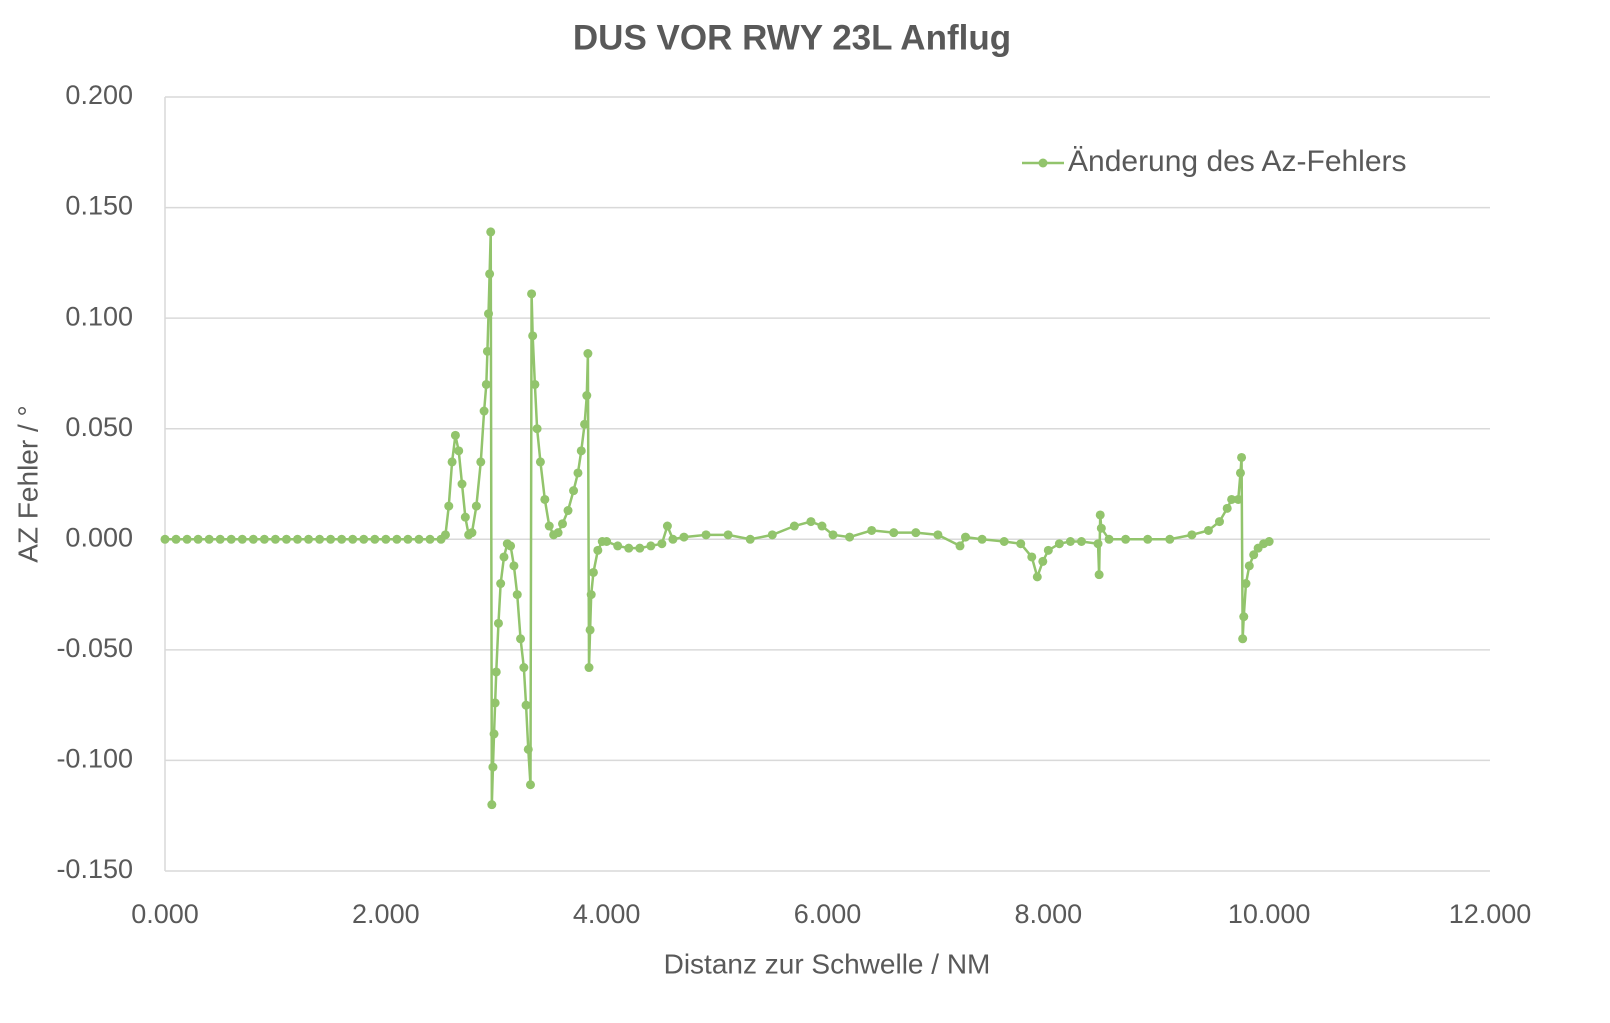 This screenshot has height=1023, width=1610. I want to click on y-tick-label: 0.150, so click(99, 206).